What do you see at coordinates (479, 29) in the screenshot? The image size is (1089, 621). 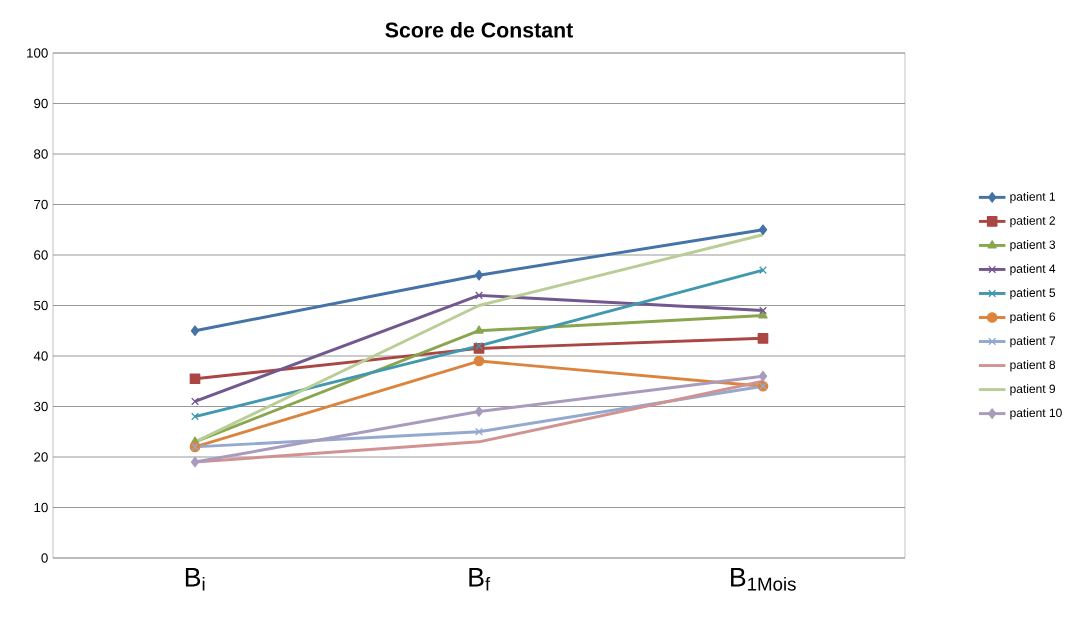 I see `chart-title: Score de Constant` at bounding box center [479, 29].